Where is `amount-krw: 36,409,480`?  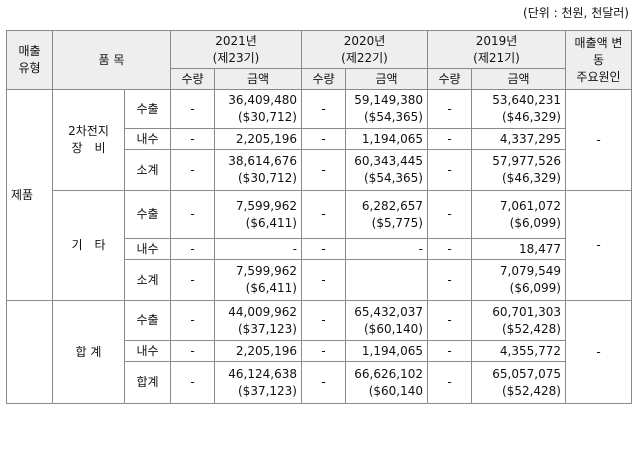 amount-krw: 36,409,480 is located at coordinates (262, 100).